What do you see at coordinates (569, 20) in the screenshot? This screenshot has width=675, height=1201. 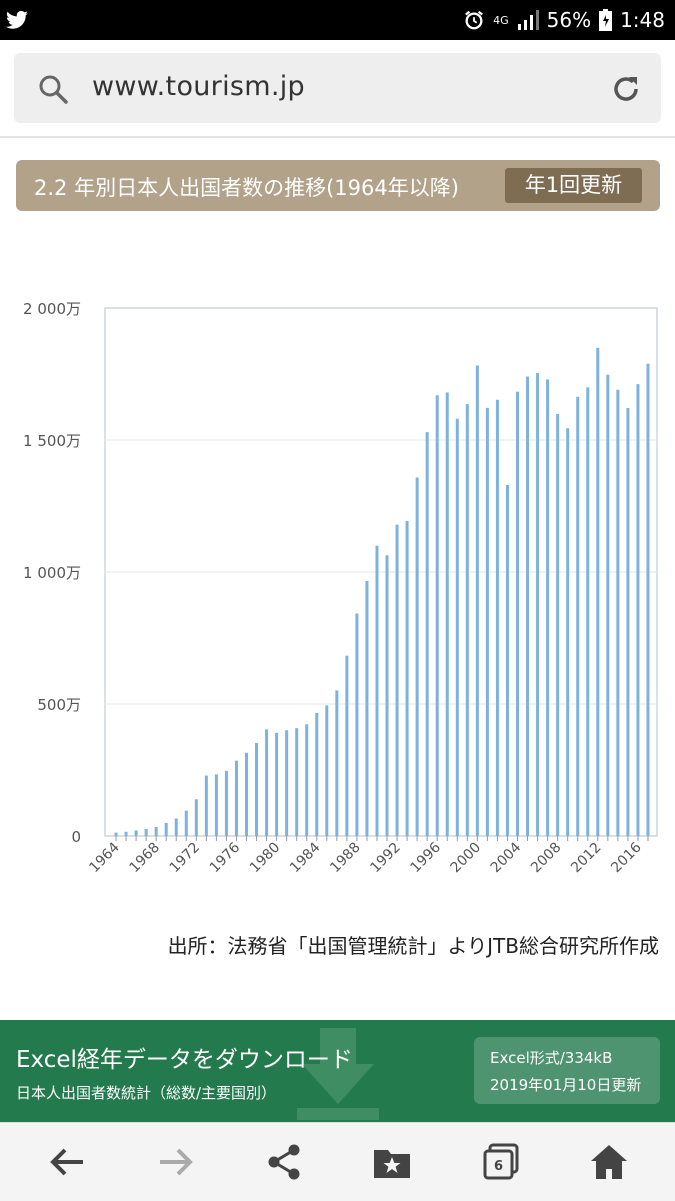 I see `battery-percent: 56%` at bounding box center [569, 20].